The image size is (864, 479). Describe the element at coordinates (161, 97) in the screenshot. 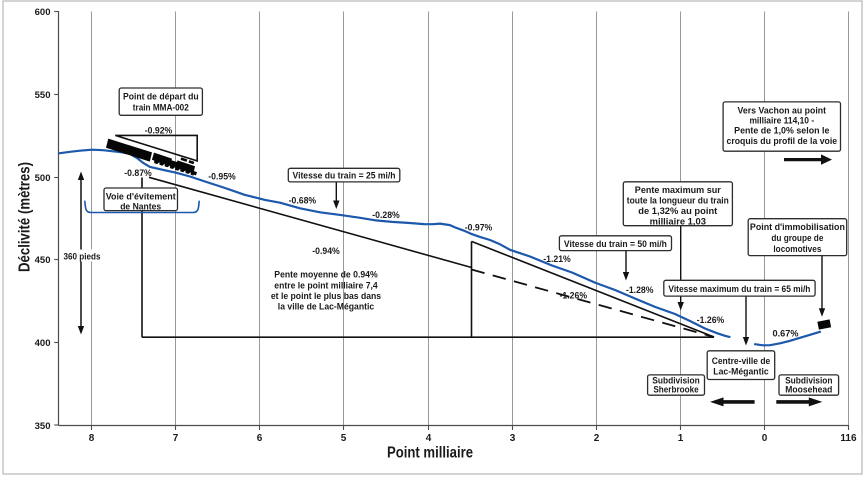

I see `svg-text: Point de départ du` at that location.